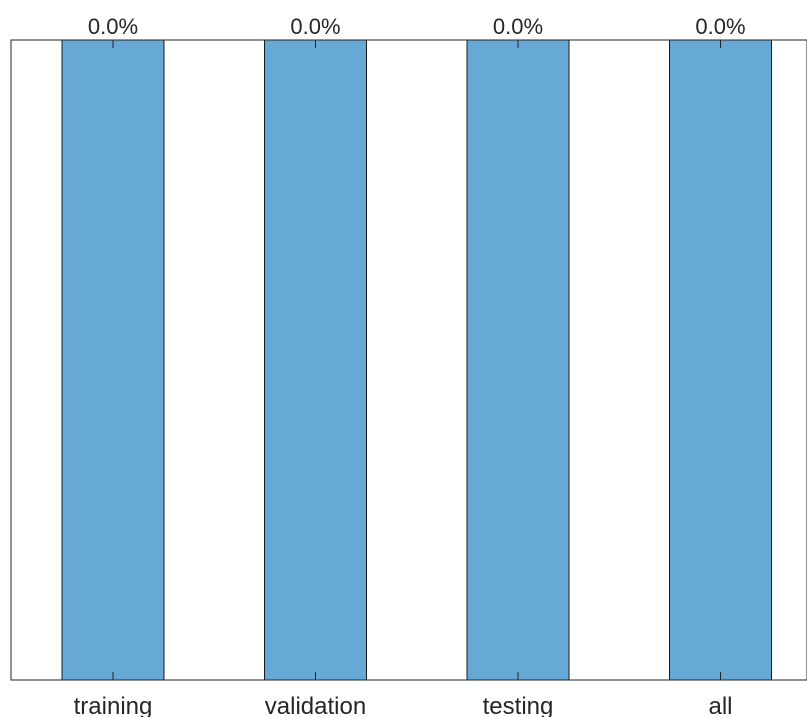 The height and width of the screenshot is (717, 807). I want to click on x-tick-label-validation: validation, so click(315, 705).